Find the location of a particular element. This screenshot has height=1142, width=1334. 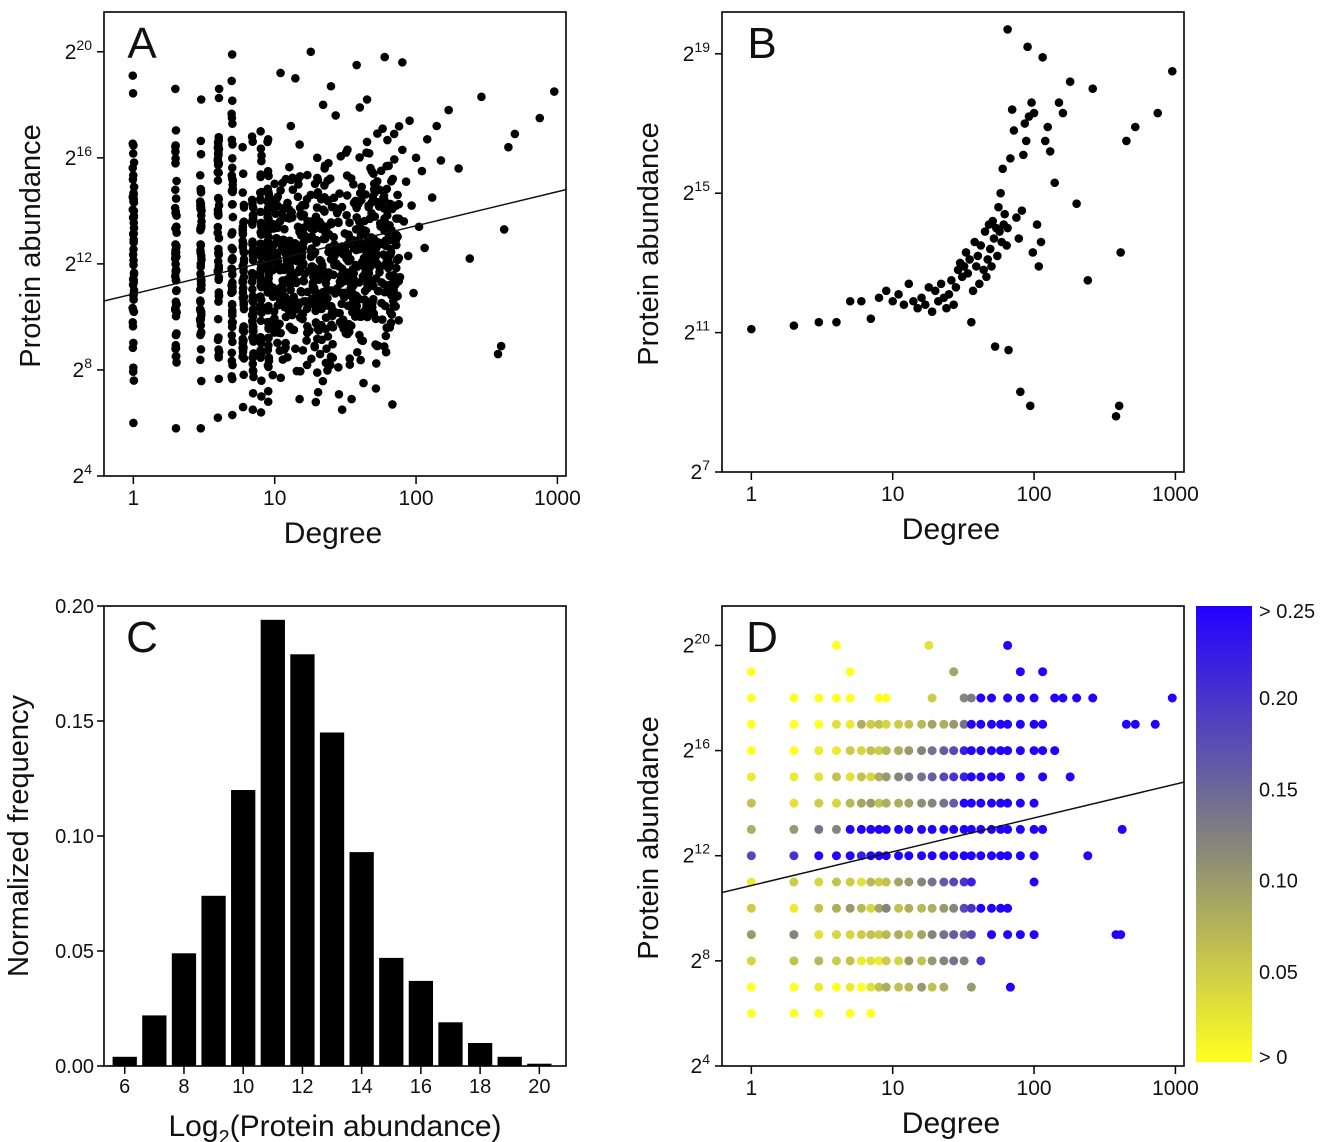

x-tick-label: 1000 is located at coordinates (1175, 494).